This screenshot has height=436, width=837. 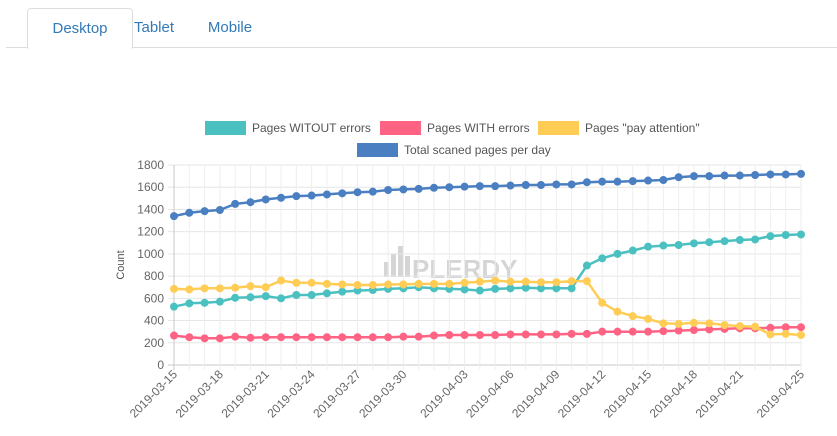 What do you see at coordinates (454, 150) in the screenshot?
I see `legend-item: Total scaned pages per day` at bounding box center [454, 150].